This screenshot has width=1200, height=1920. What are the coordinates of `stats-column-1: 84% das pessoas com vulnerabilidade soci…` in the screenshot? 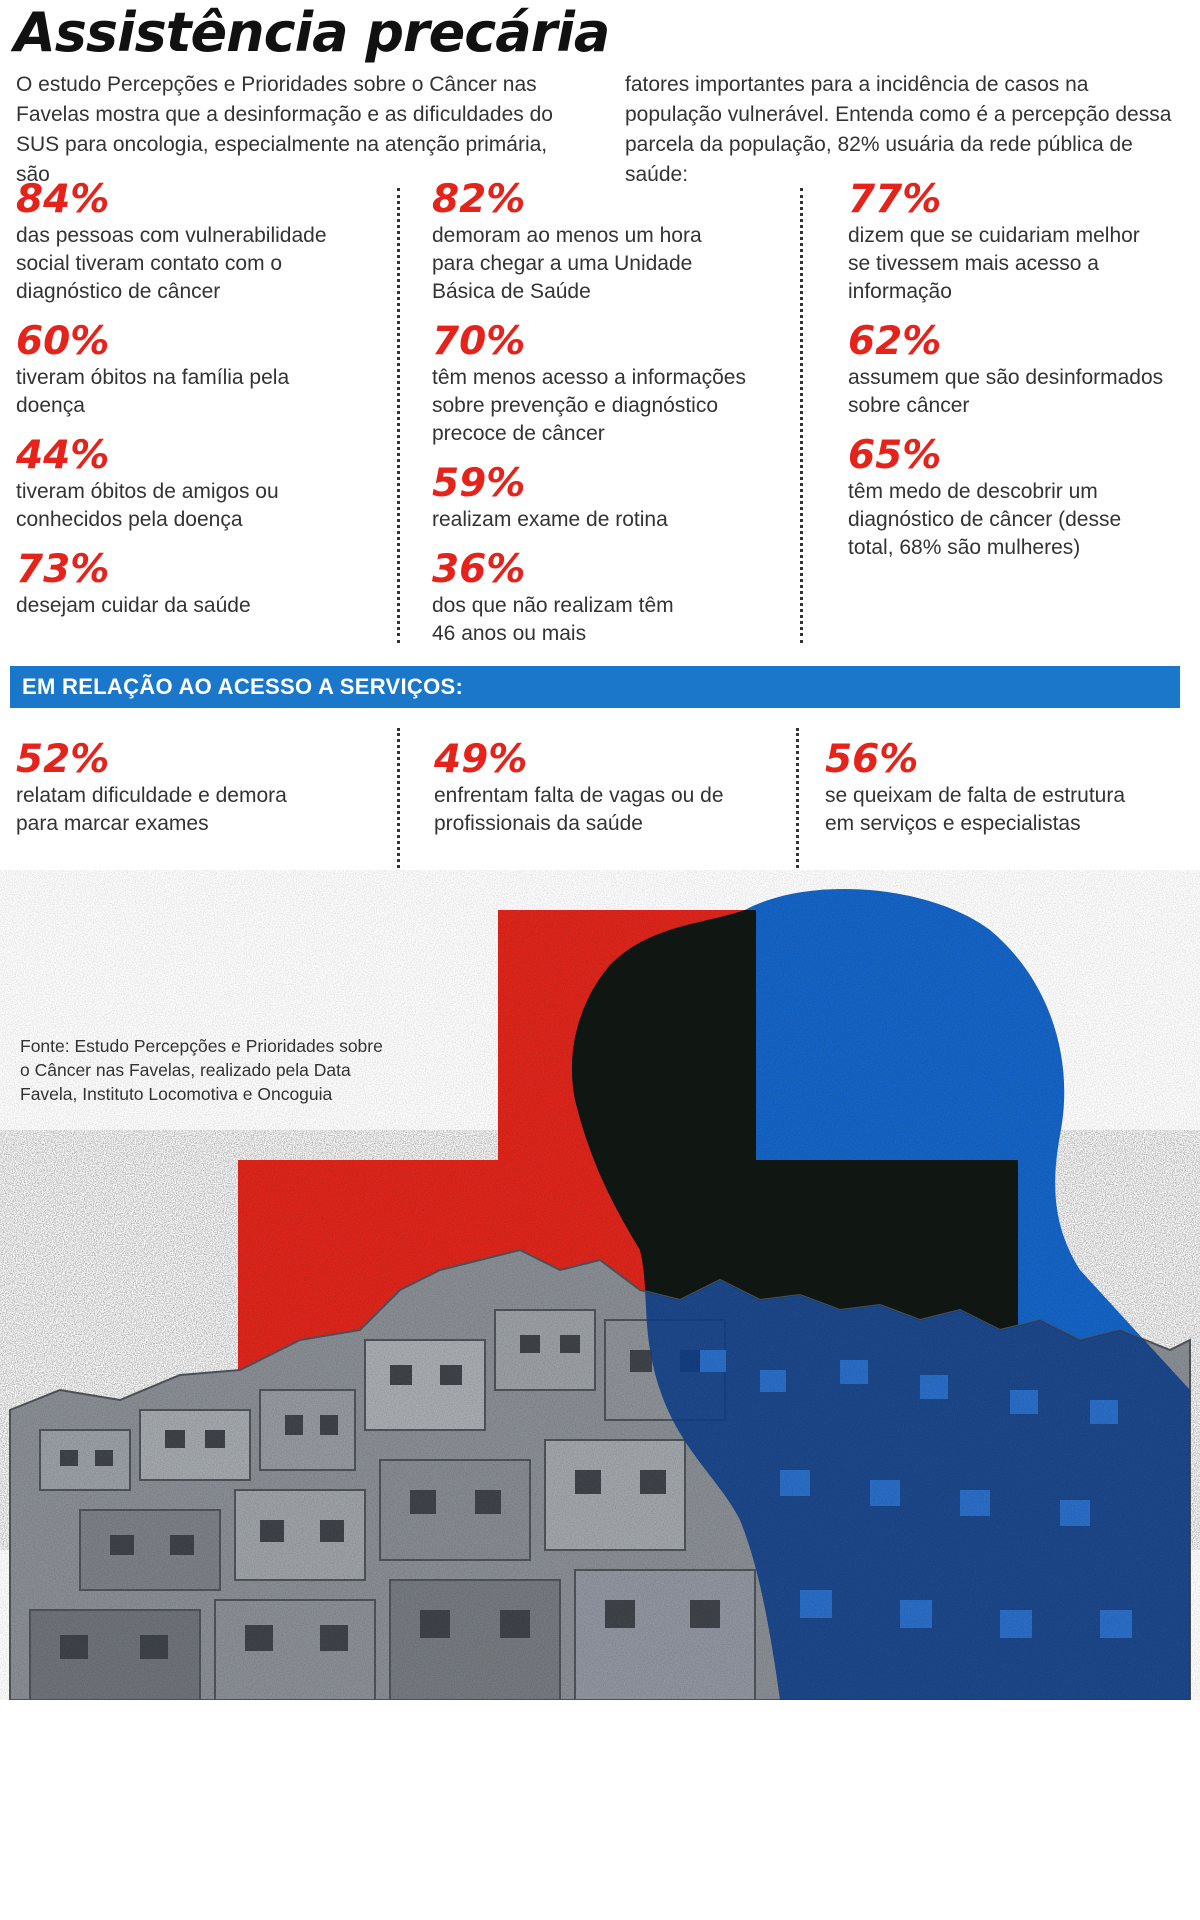 It's located at (201, 406).